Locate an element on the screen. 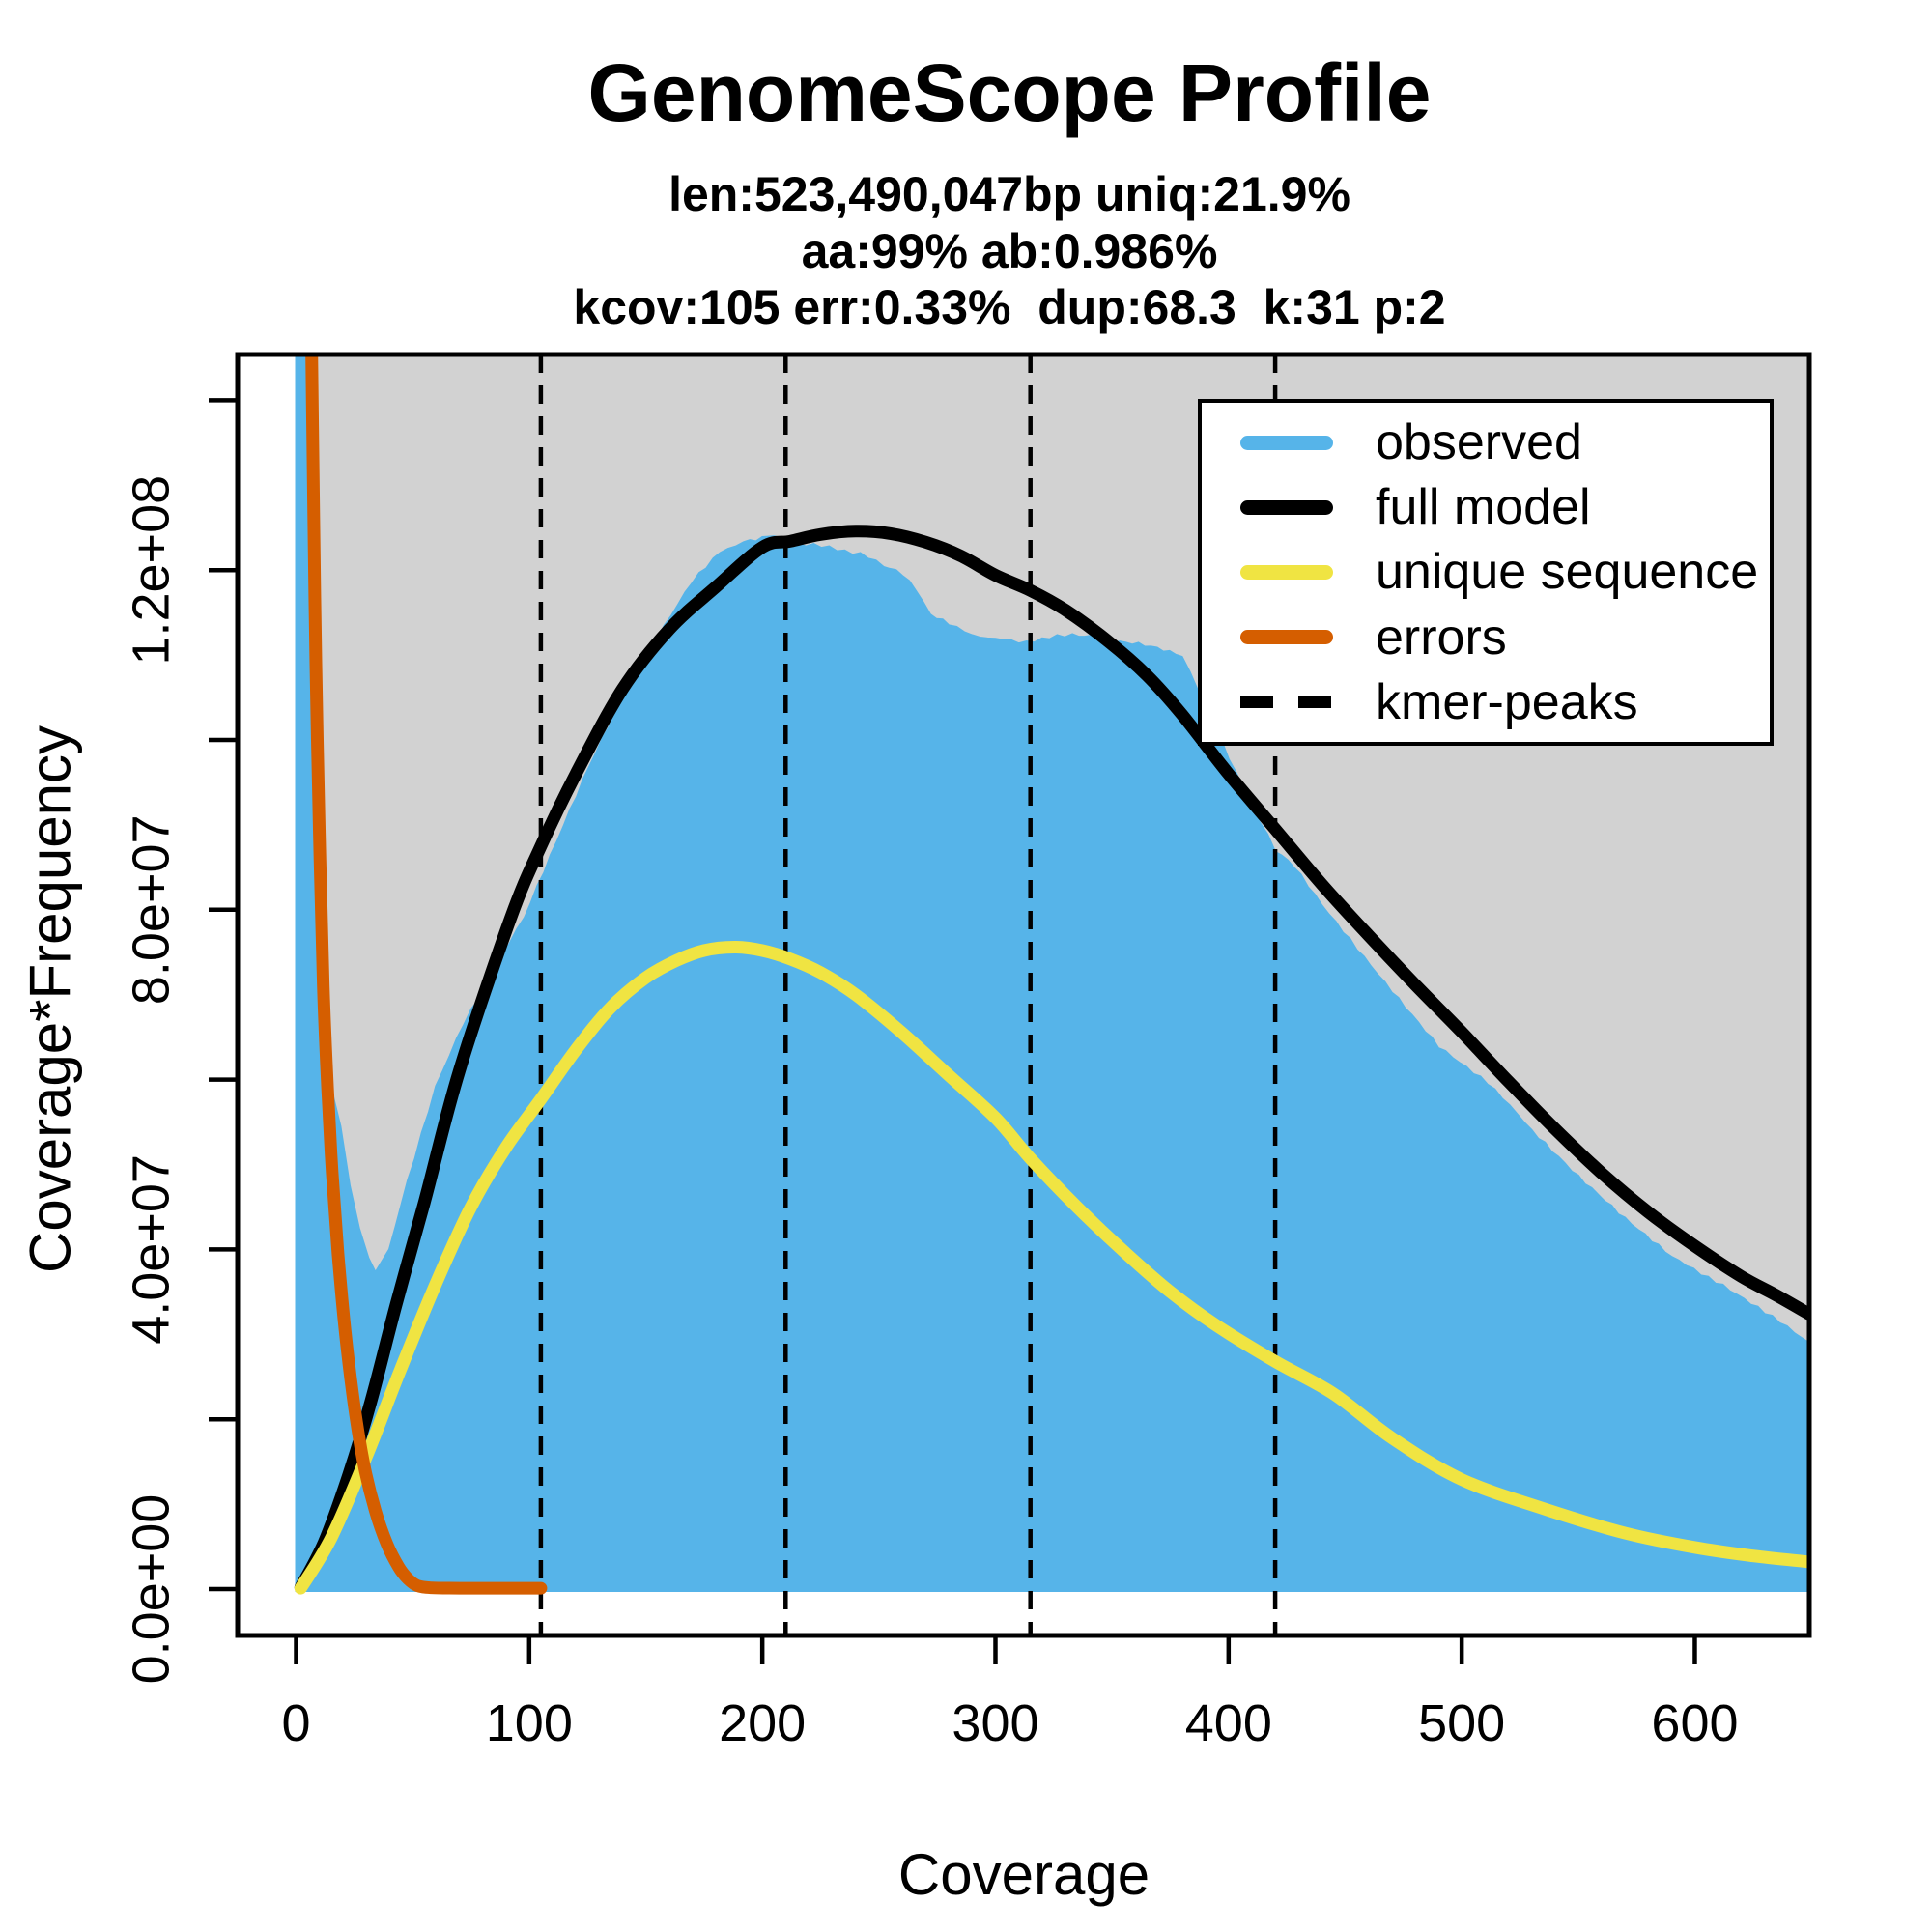 Image resolution: width=1932 pixels, height=1932 pixels. subtitle-line-1: len:523,490,047bp uniq:21.9% is located at coordinates (1009, 194).